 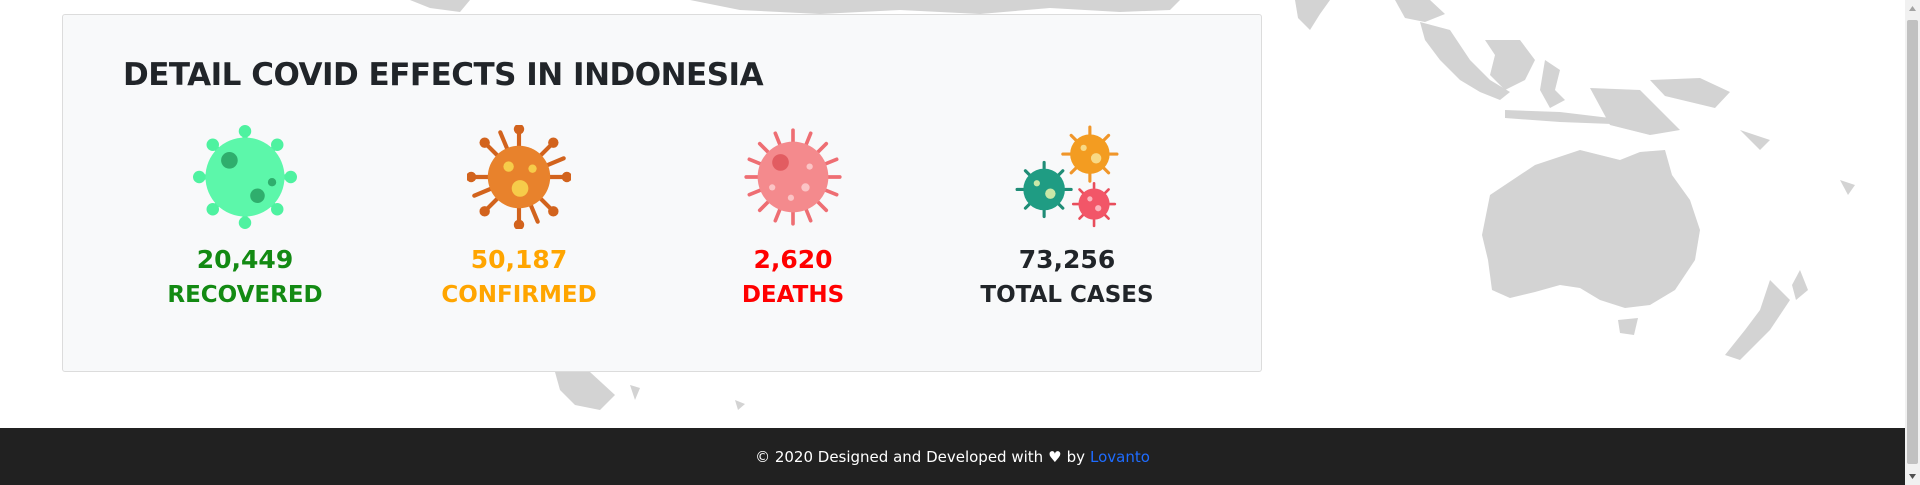 I want to click on stat-recovered: 20,449 RECOVERED, so click(x=245, y=217).